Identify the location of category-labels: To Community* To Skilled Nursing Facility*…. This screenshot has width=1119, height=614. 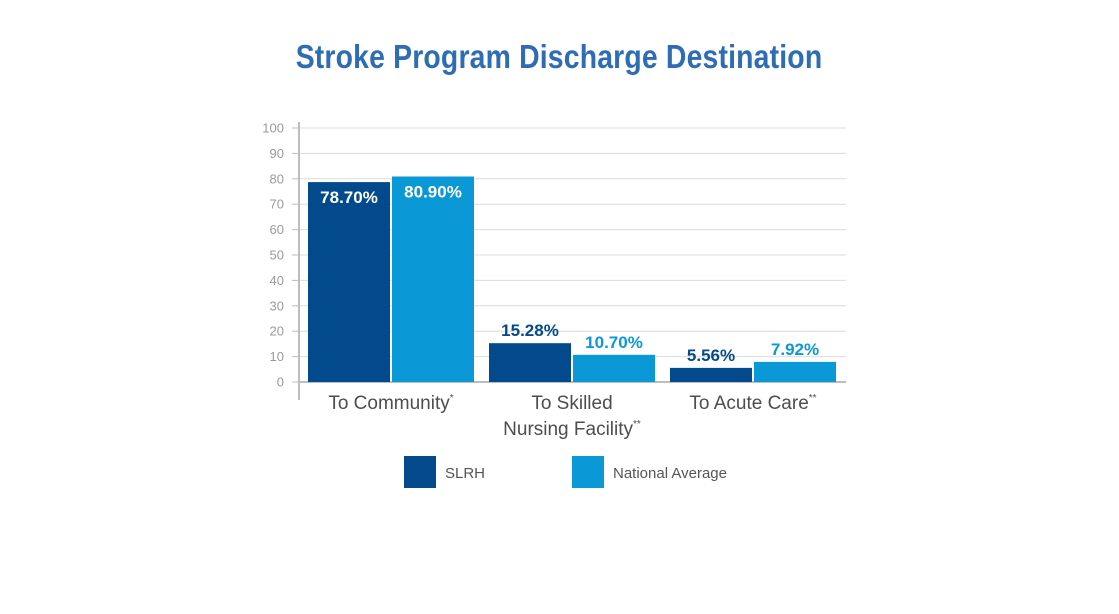
(572, 416).